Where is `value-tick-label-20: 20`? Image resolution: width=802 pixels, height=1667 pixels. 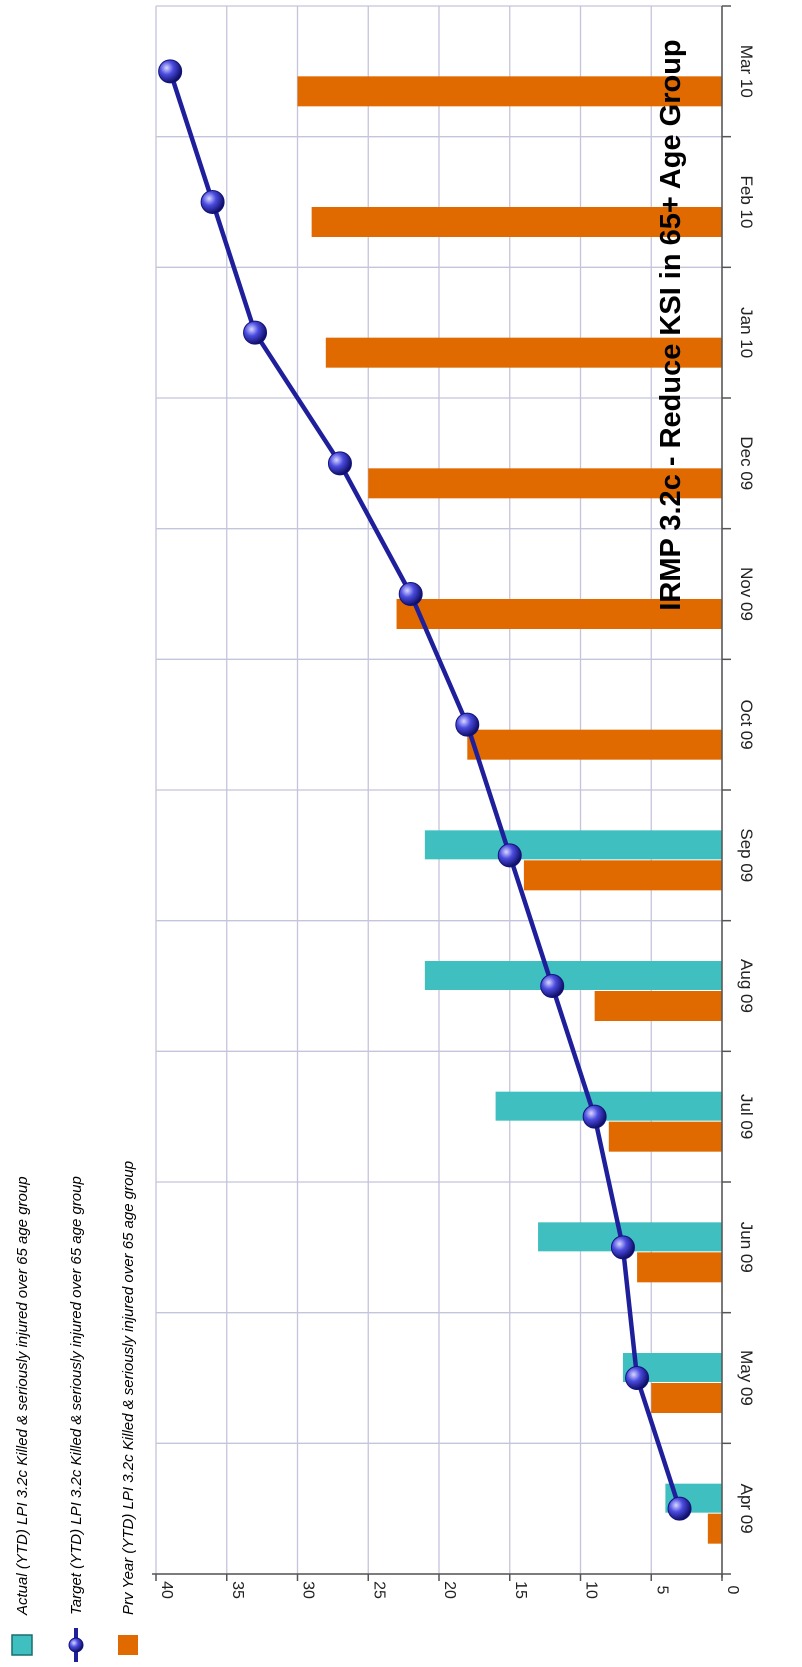
value-tick-label-20: 20 is located at coordinates (449, 1590).